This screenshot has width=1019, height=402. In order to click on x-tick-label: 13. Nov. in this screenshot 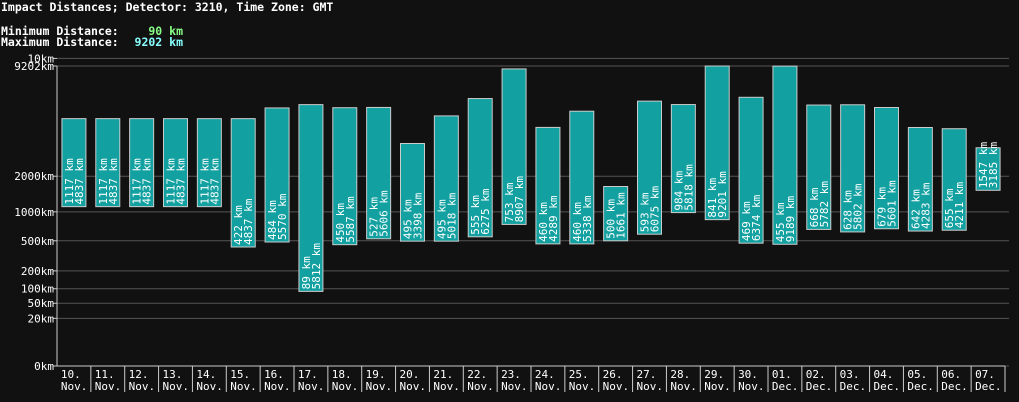, I will do `click(176, 380)`.